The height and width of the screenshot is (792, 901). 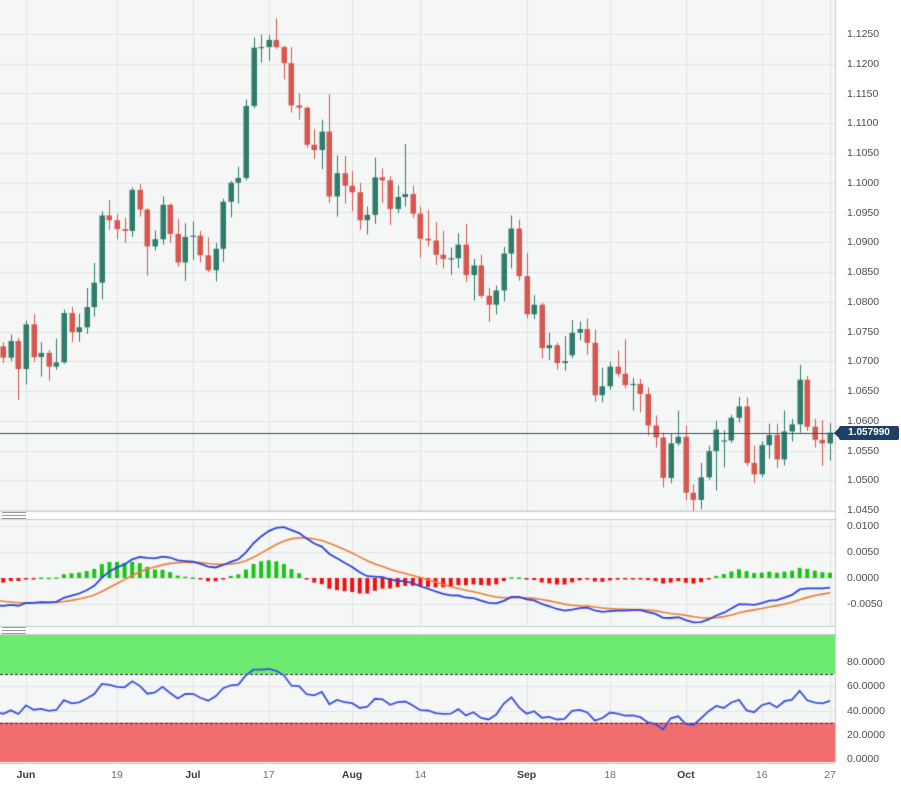 What do you see at coordinates (761, 775) in the screenshot?
I see `x-axis-label: 16` at bounding box center [761, 775].